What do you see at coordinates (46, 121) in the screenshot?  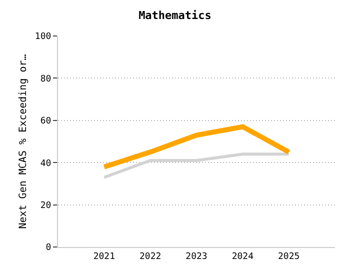 I see `y-tick-label: 60` at bounding box center [46, 121].